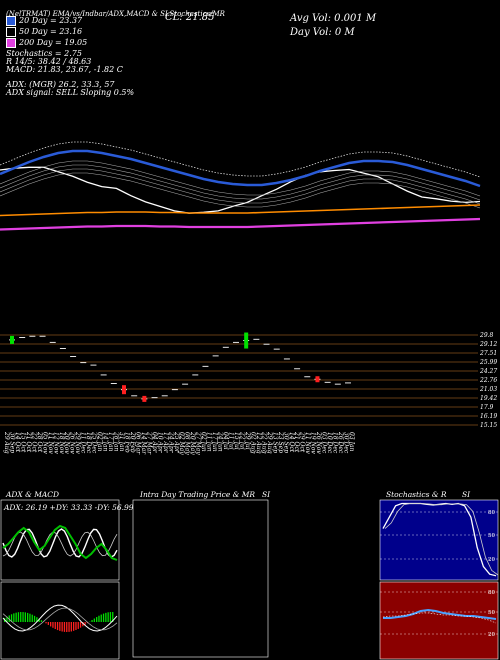 The height and width of the screenshot is (660, 500). What do you see at coordinates (187, 443) in the screenshot?
I see `date-label: 08 May` at bounding box center [187, 443].